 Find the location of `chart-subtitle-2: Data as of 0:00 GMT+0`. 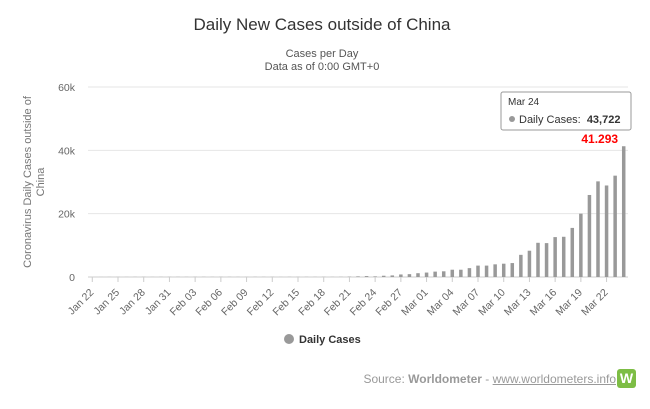

chart-subtitle-2: Data as of 0:00 GMT+0 is located at coordinates (322, 67).